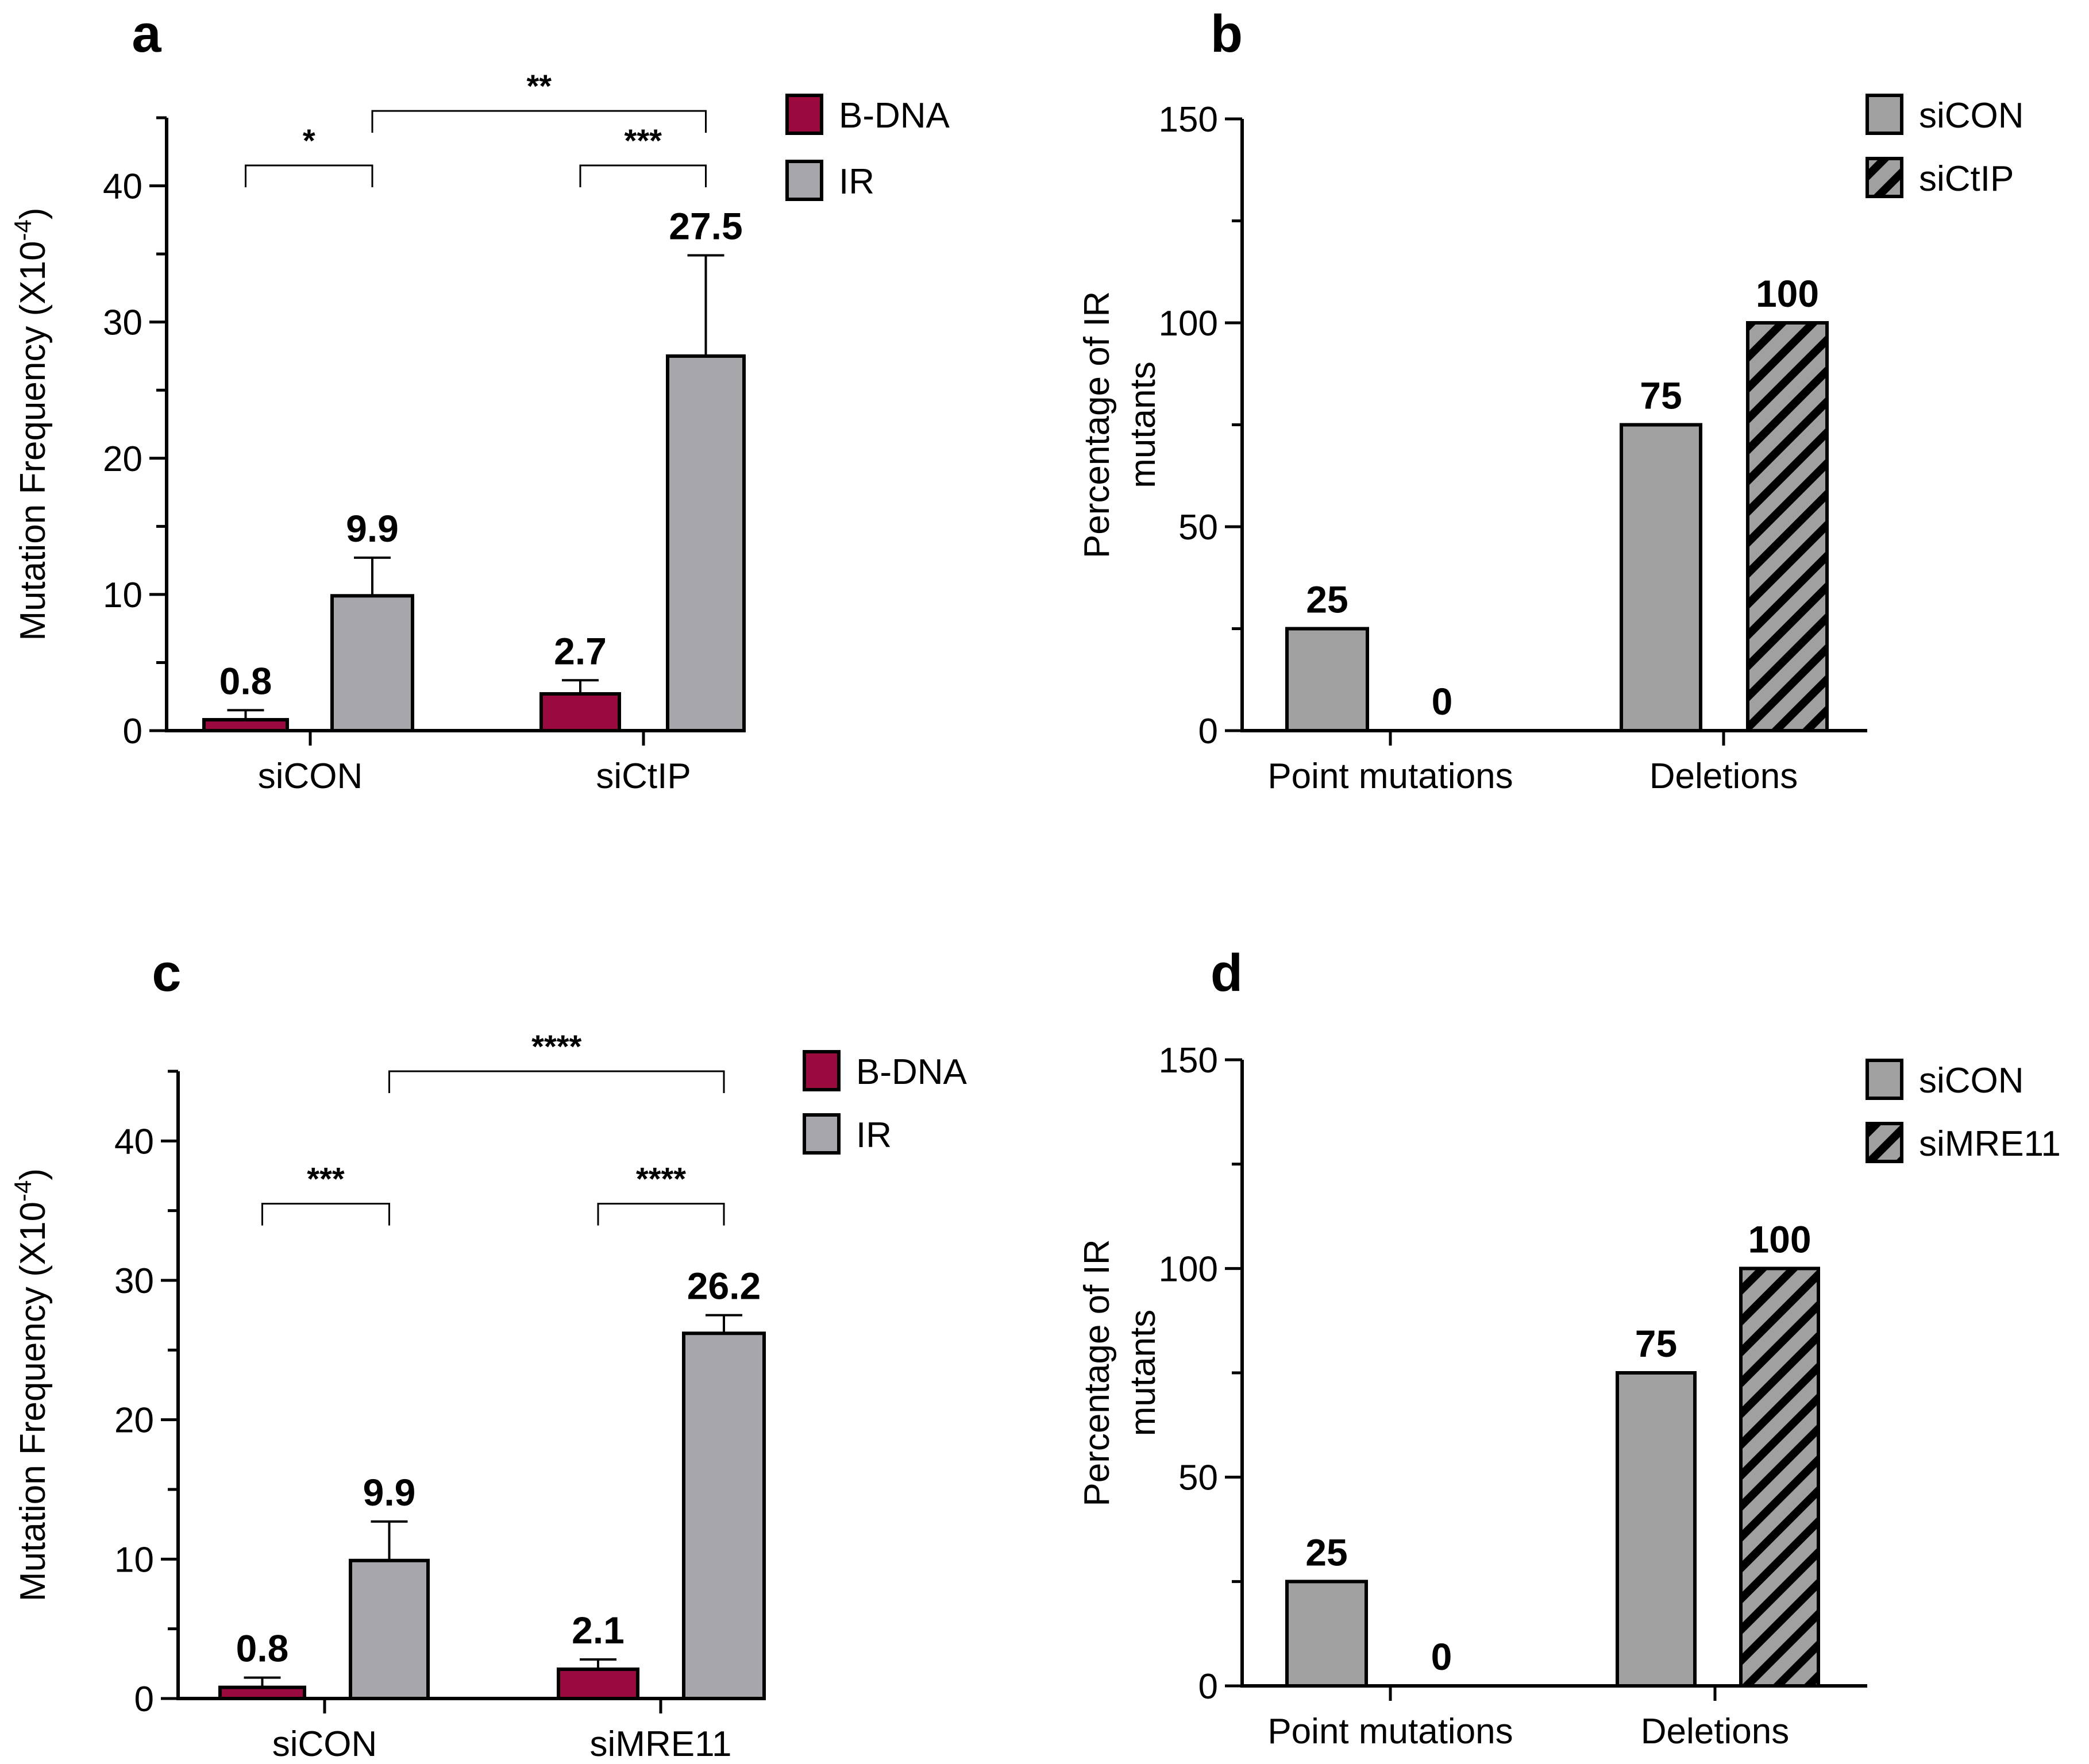  I want to click on bar-siCtIP, so click(1788, 526).